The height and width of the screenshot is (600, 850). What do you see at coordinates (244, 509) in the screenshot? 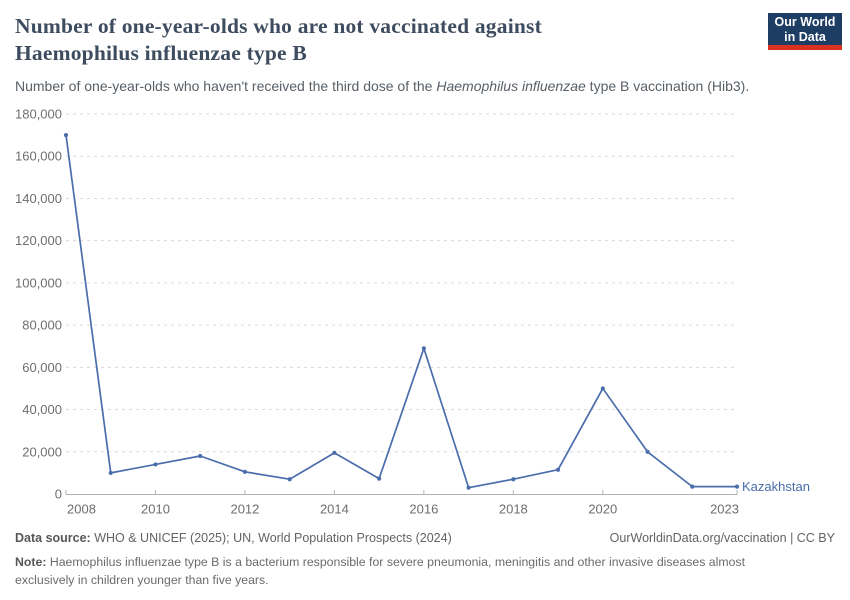
I see `x-axis-tick-label: 2012` at bounding box center [244, 509].